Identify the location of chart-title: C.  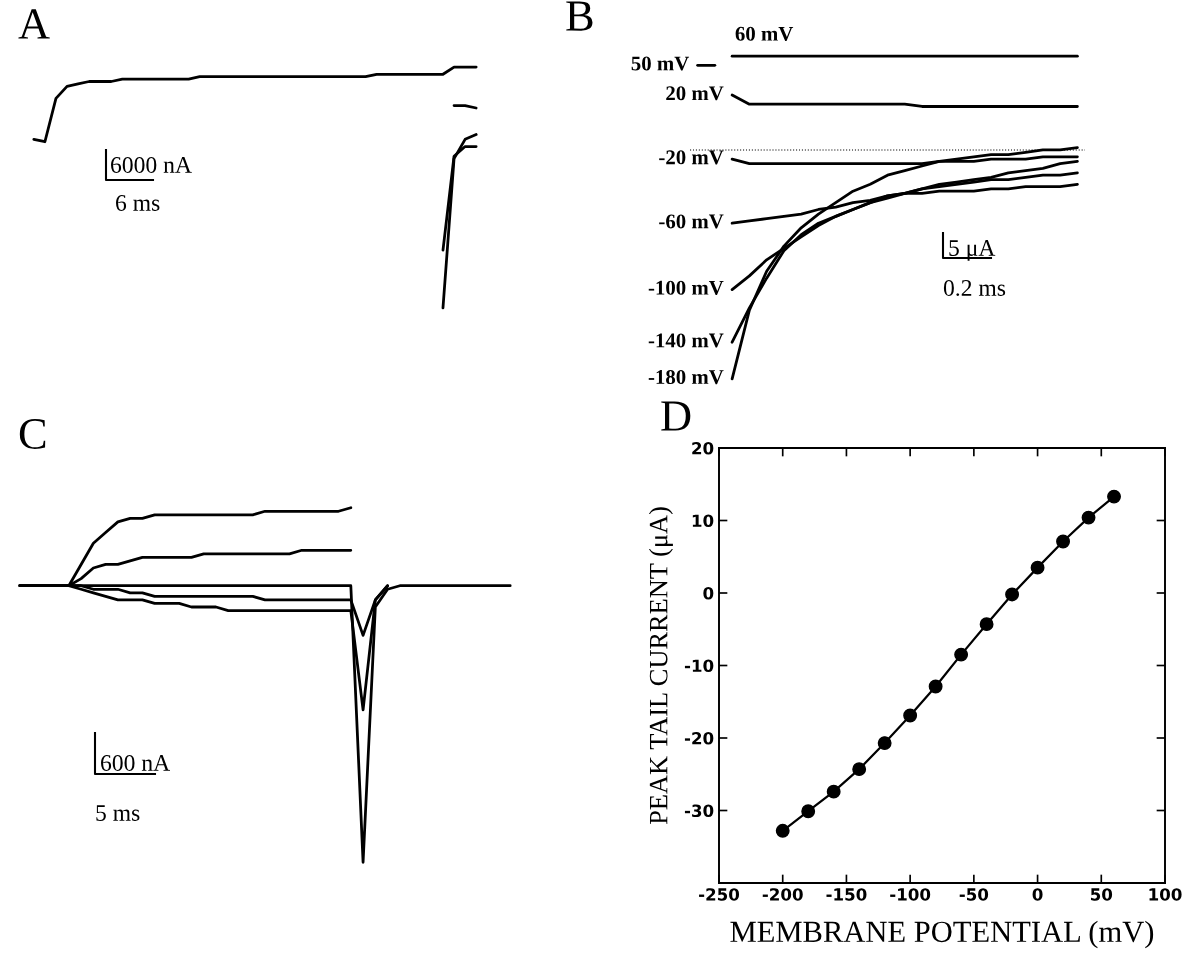
(32, 434).